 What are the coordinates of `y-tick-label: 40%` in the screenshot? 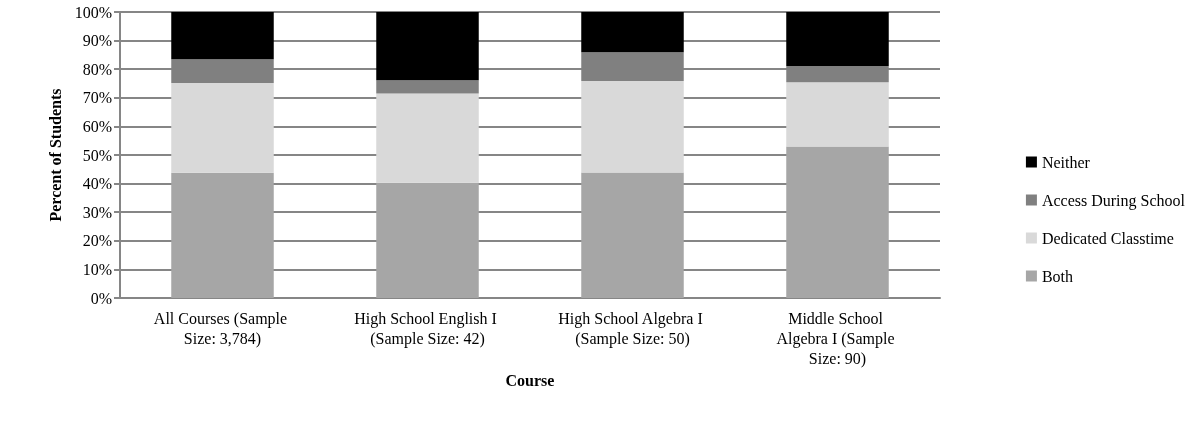 It's located at (97, 184).